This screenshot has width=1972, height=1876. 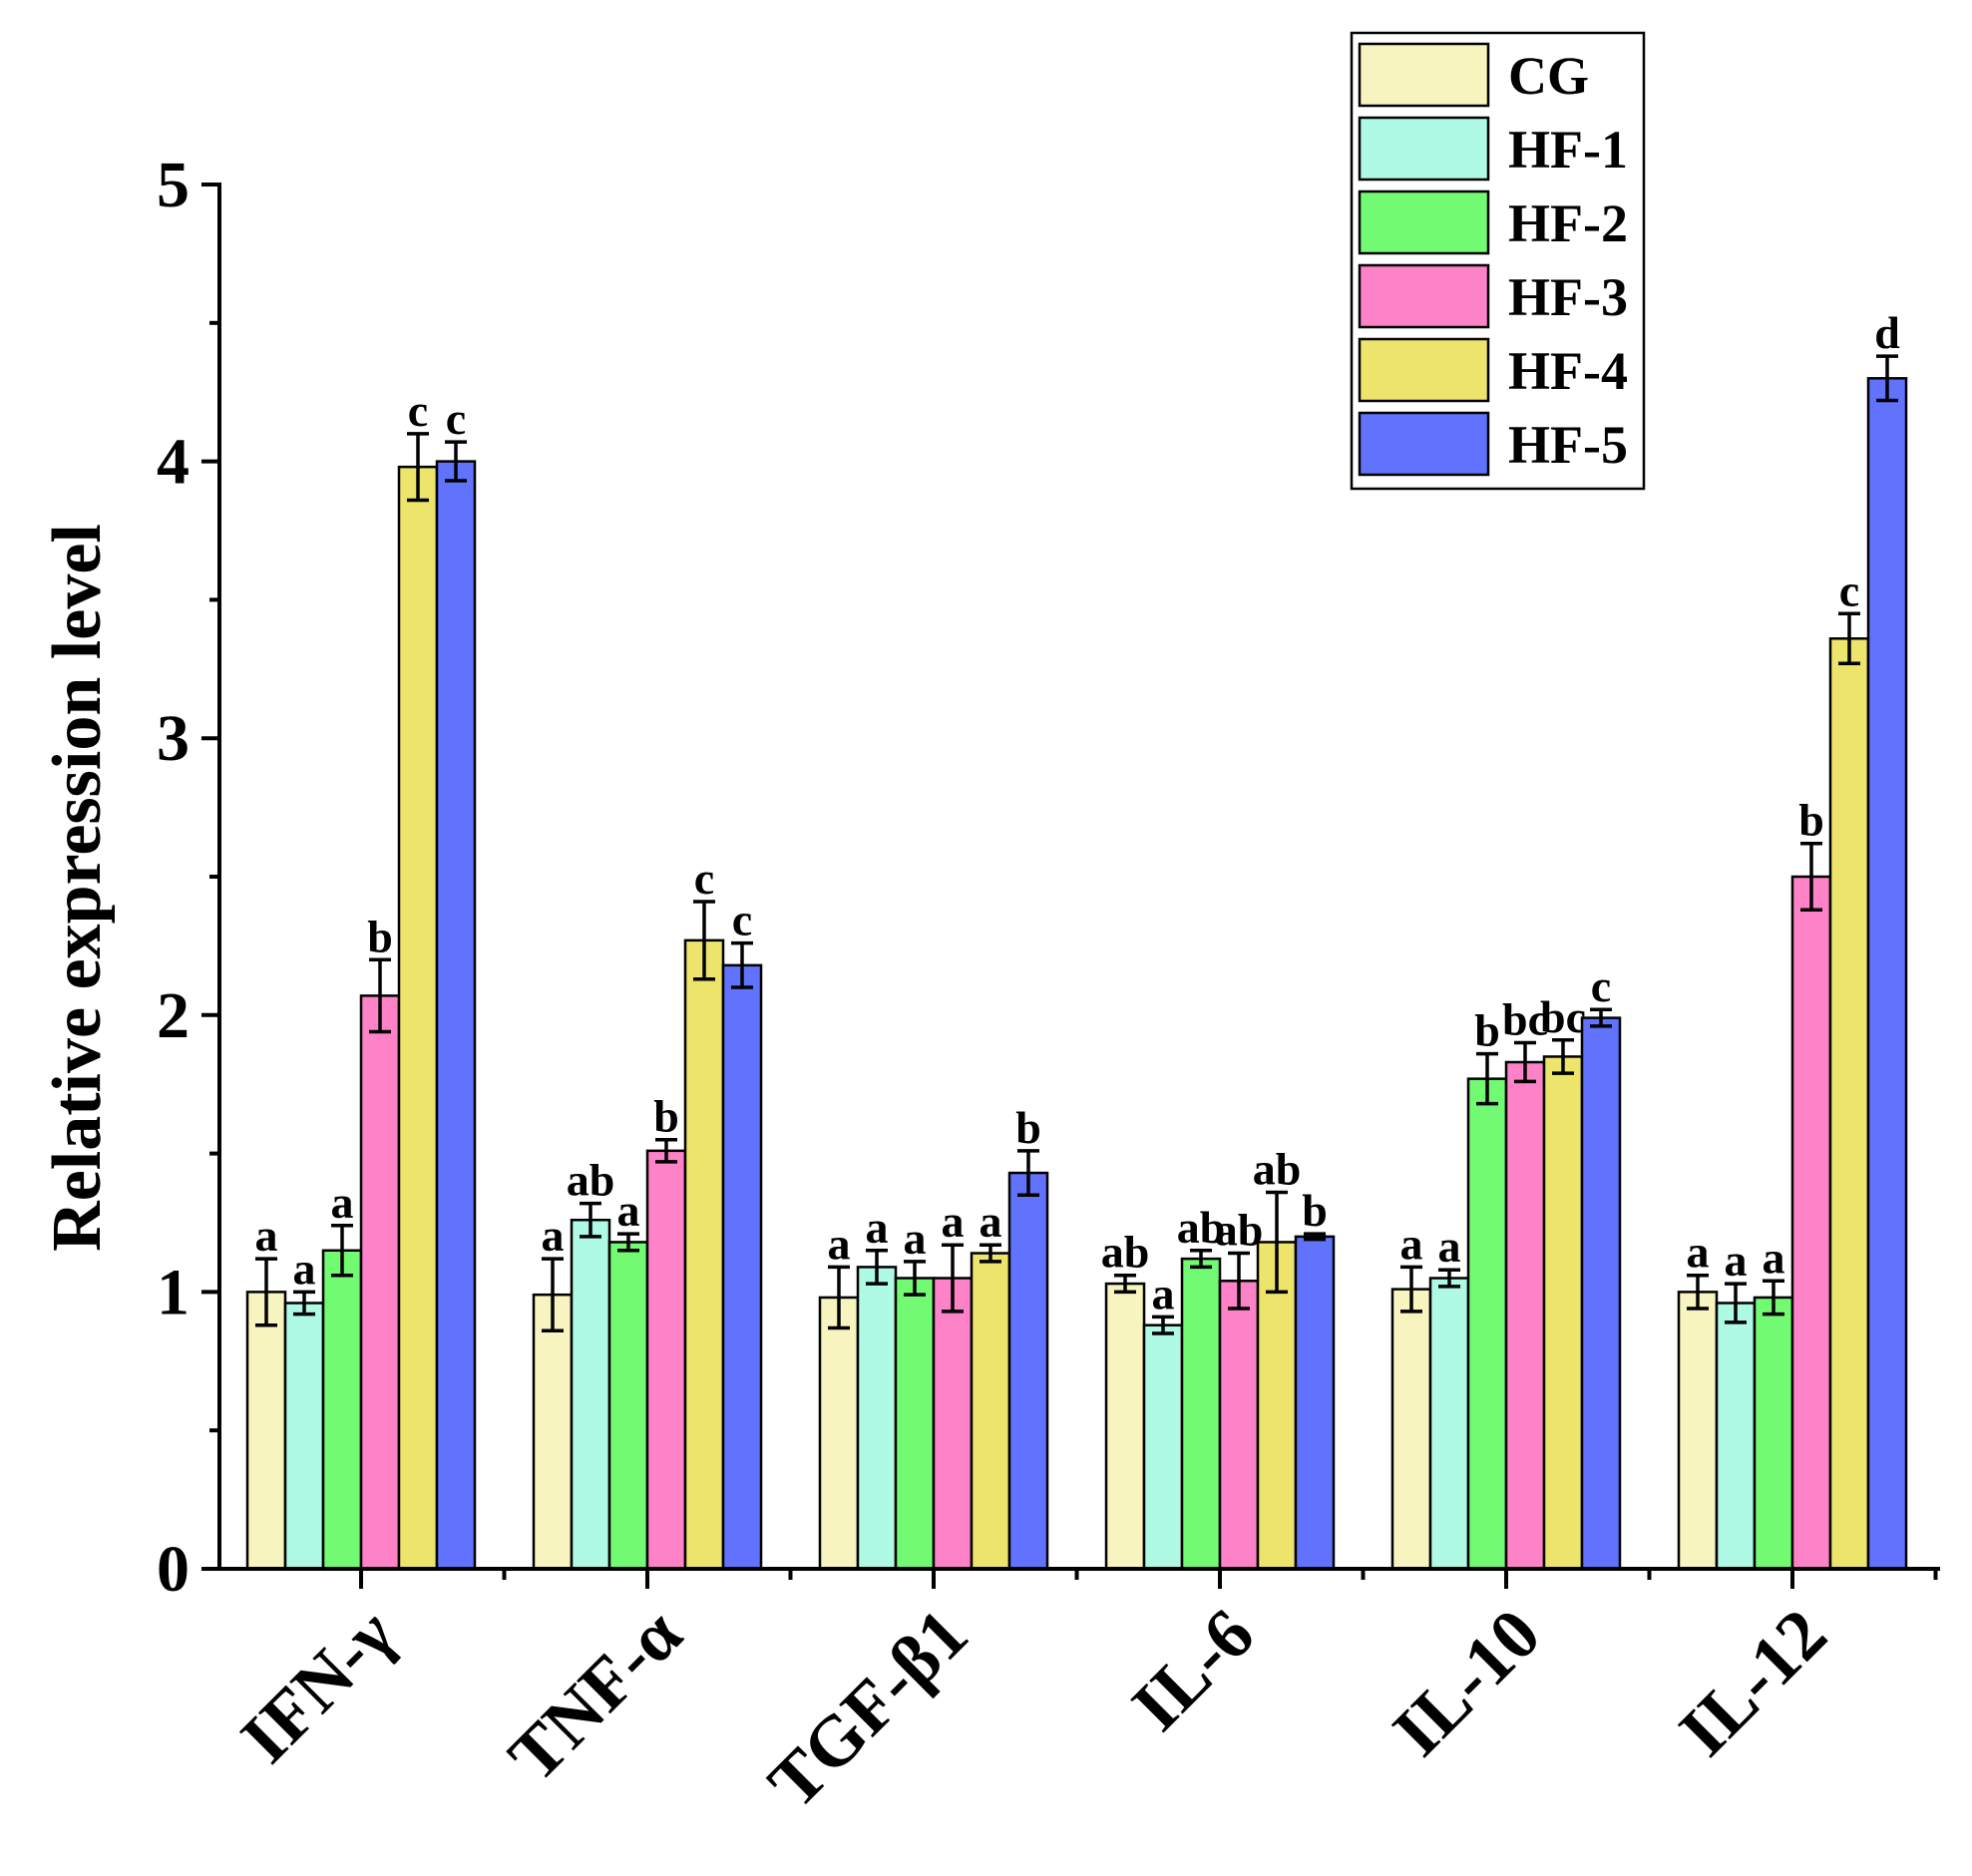 I want to click on y-tick-label: 0, so click(x=173, y=1569).